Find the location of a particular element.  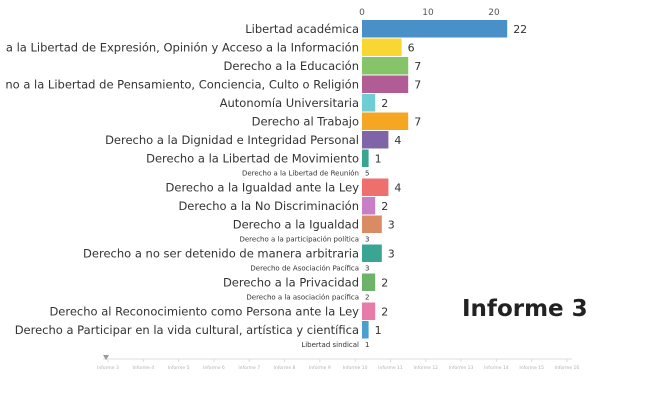

timeline-label: Informe 6 is located at coordinates (214, 368).